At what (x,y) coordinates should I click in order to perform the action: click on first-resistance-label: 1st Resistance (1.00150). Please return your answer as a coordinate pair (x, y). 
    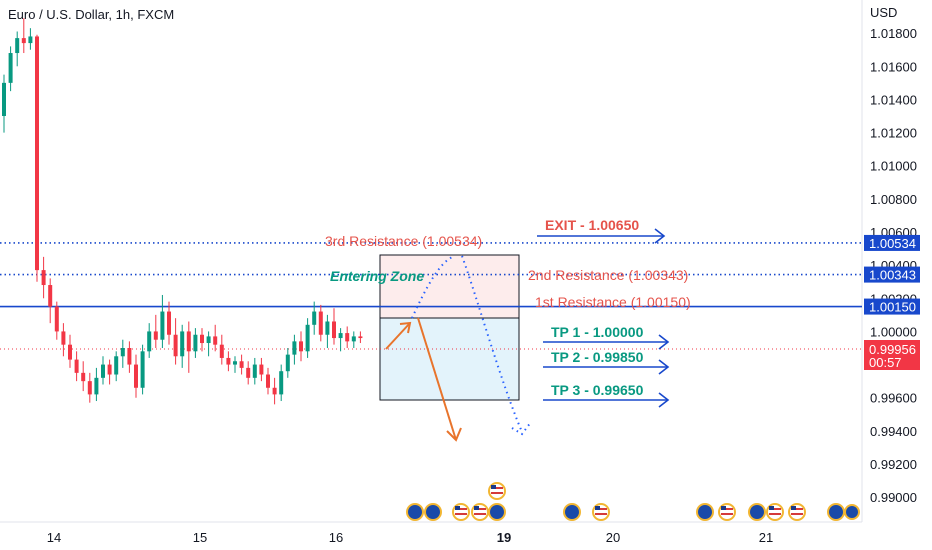
    Looking at the image, I should click on (613, 302).